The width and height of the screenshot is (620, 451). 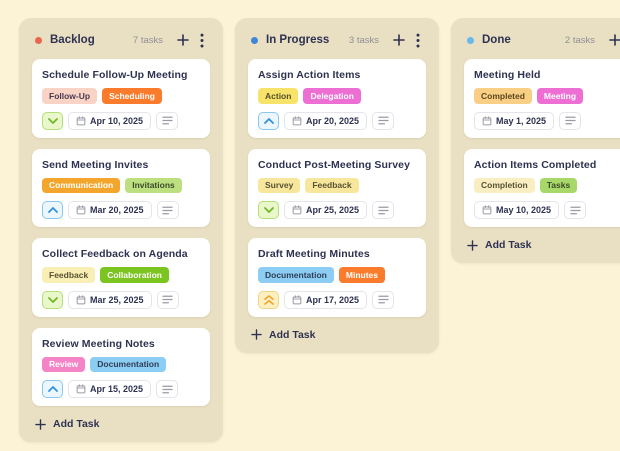 I want to click on task-meta-row: Apr 15, 2025, so click(x=121, y=389).